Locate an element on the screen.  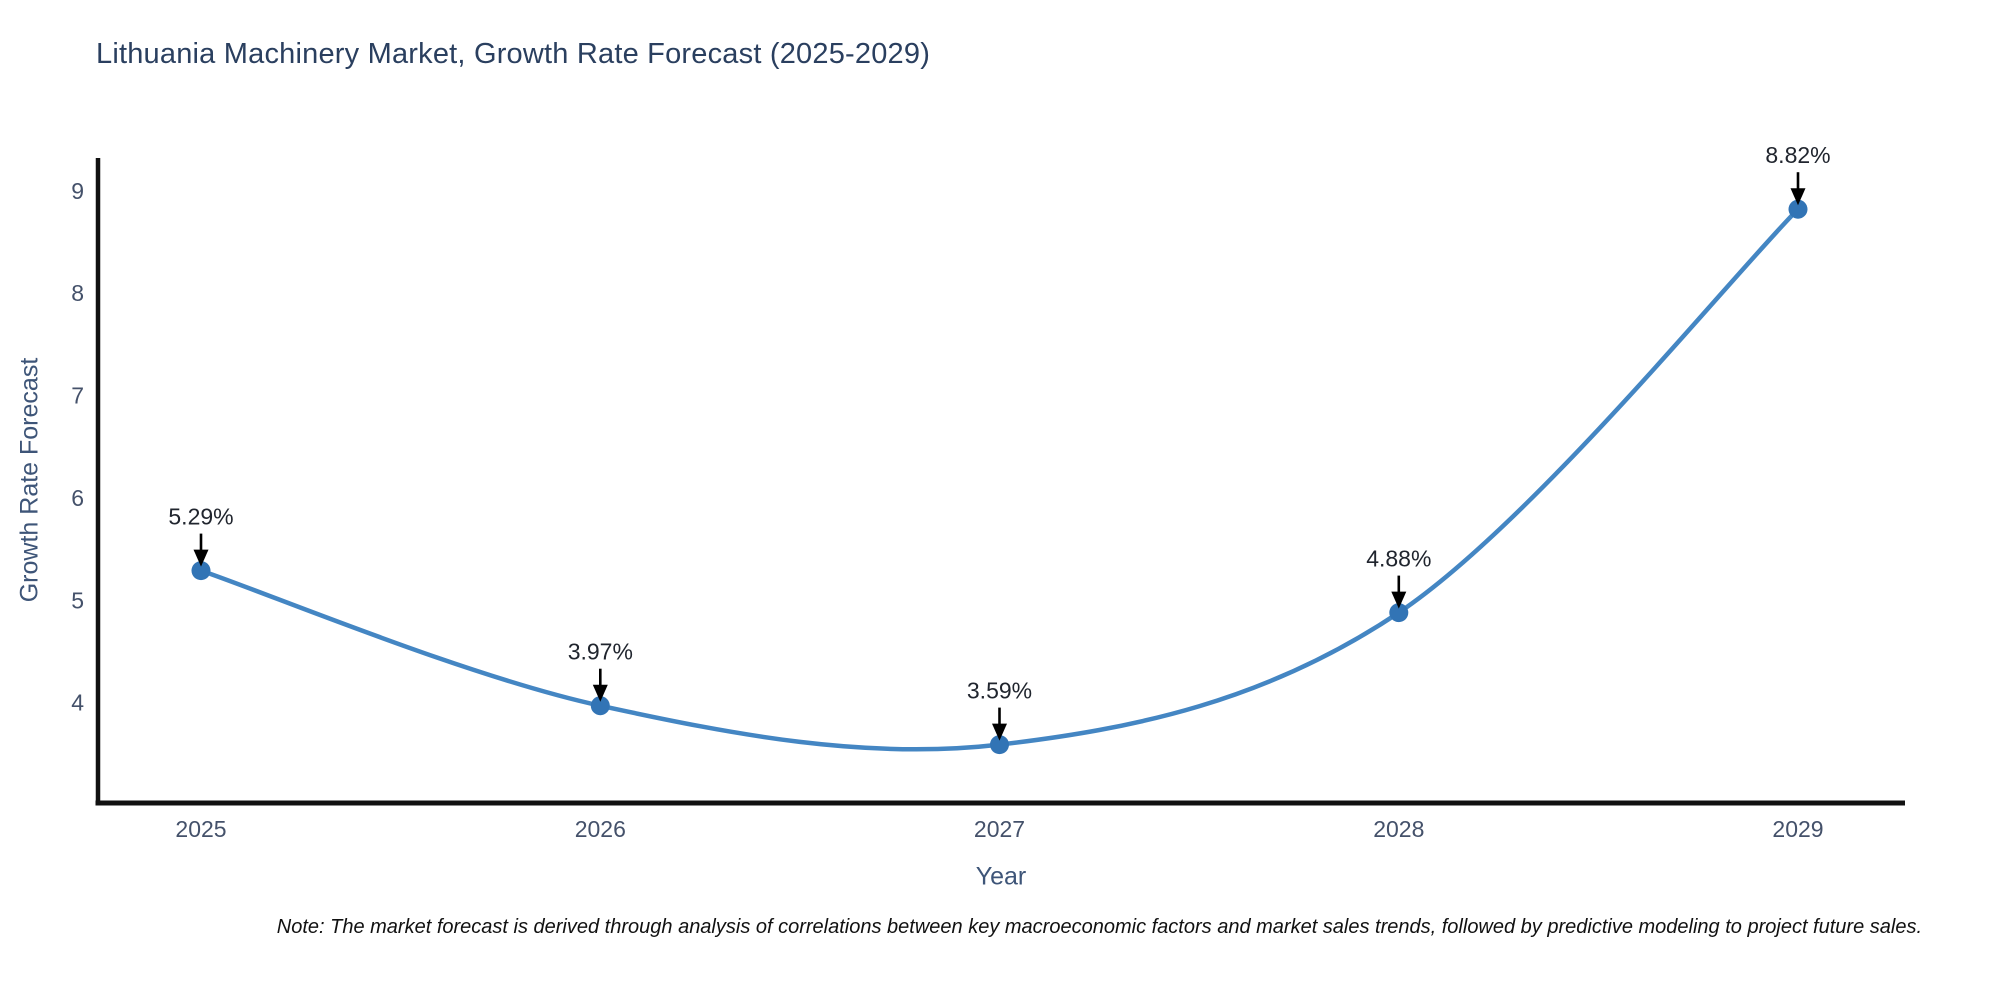
y-tick-label: 7 is located at coordinates (77, 396).